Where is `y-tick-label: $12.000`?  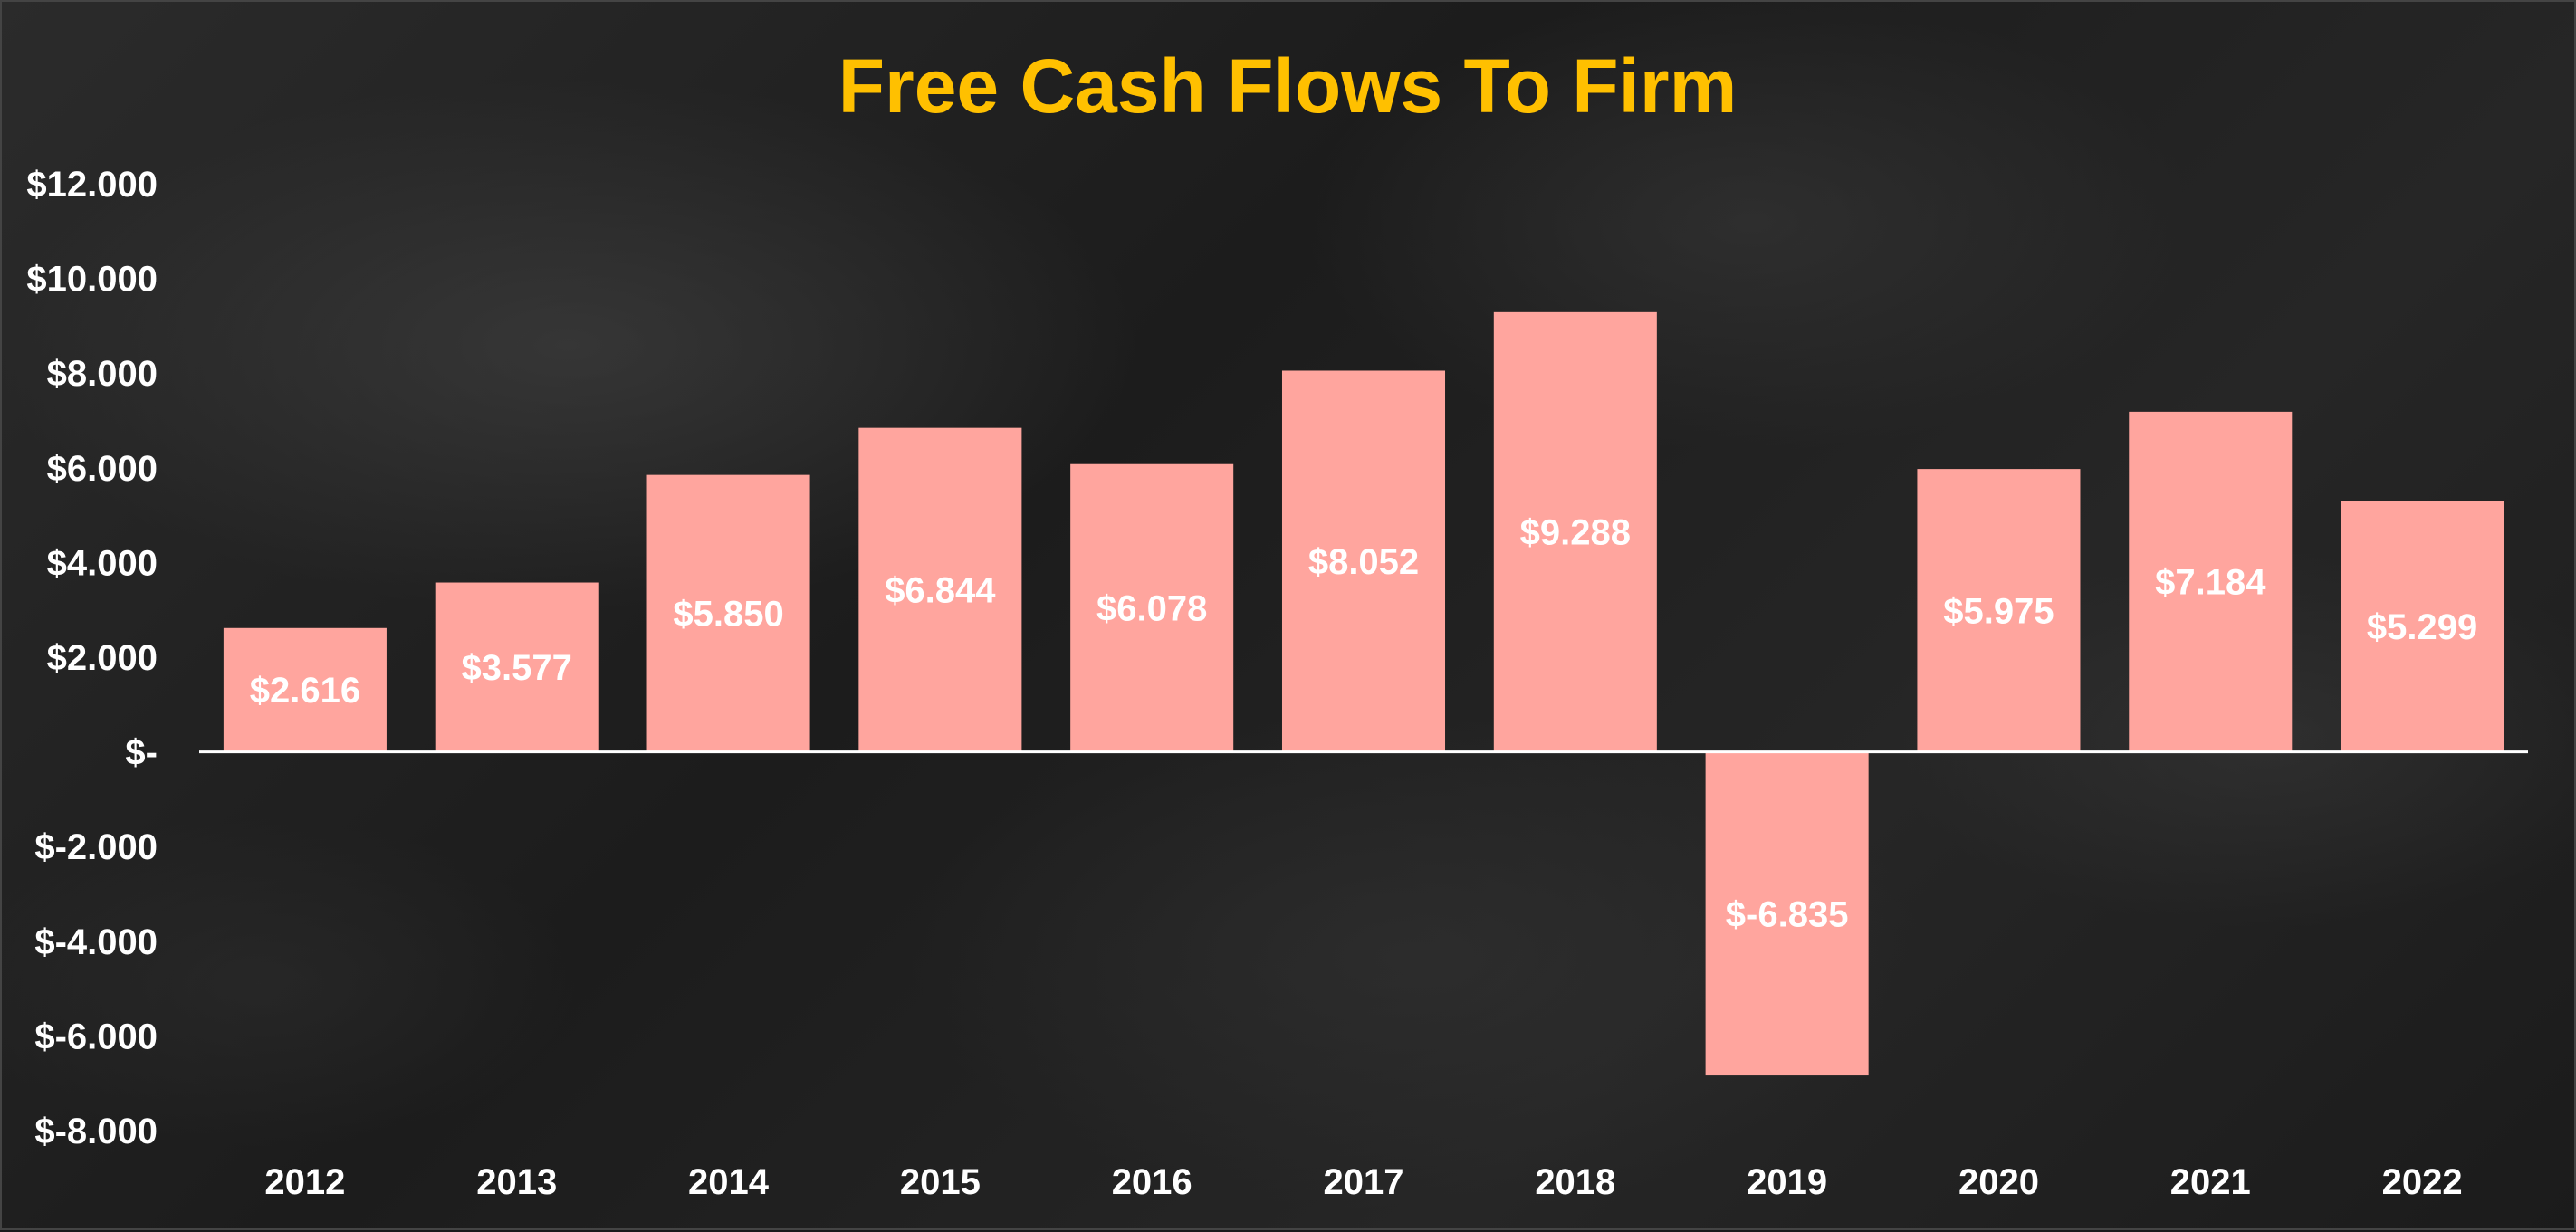 y-tick-label: $12.000 is located at coordinates (92, 185).